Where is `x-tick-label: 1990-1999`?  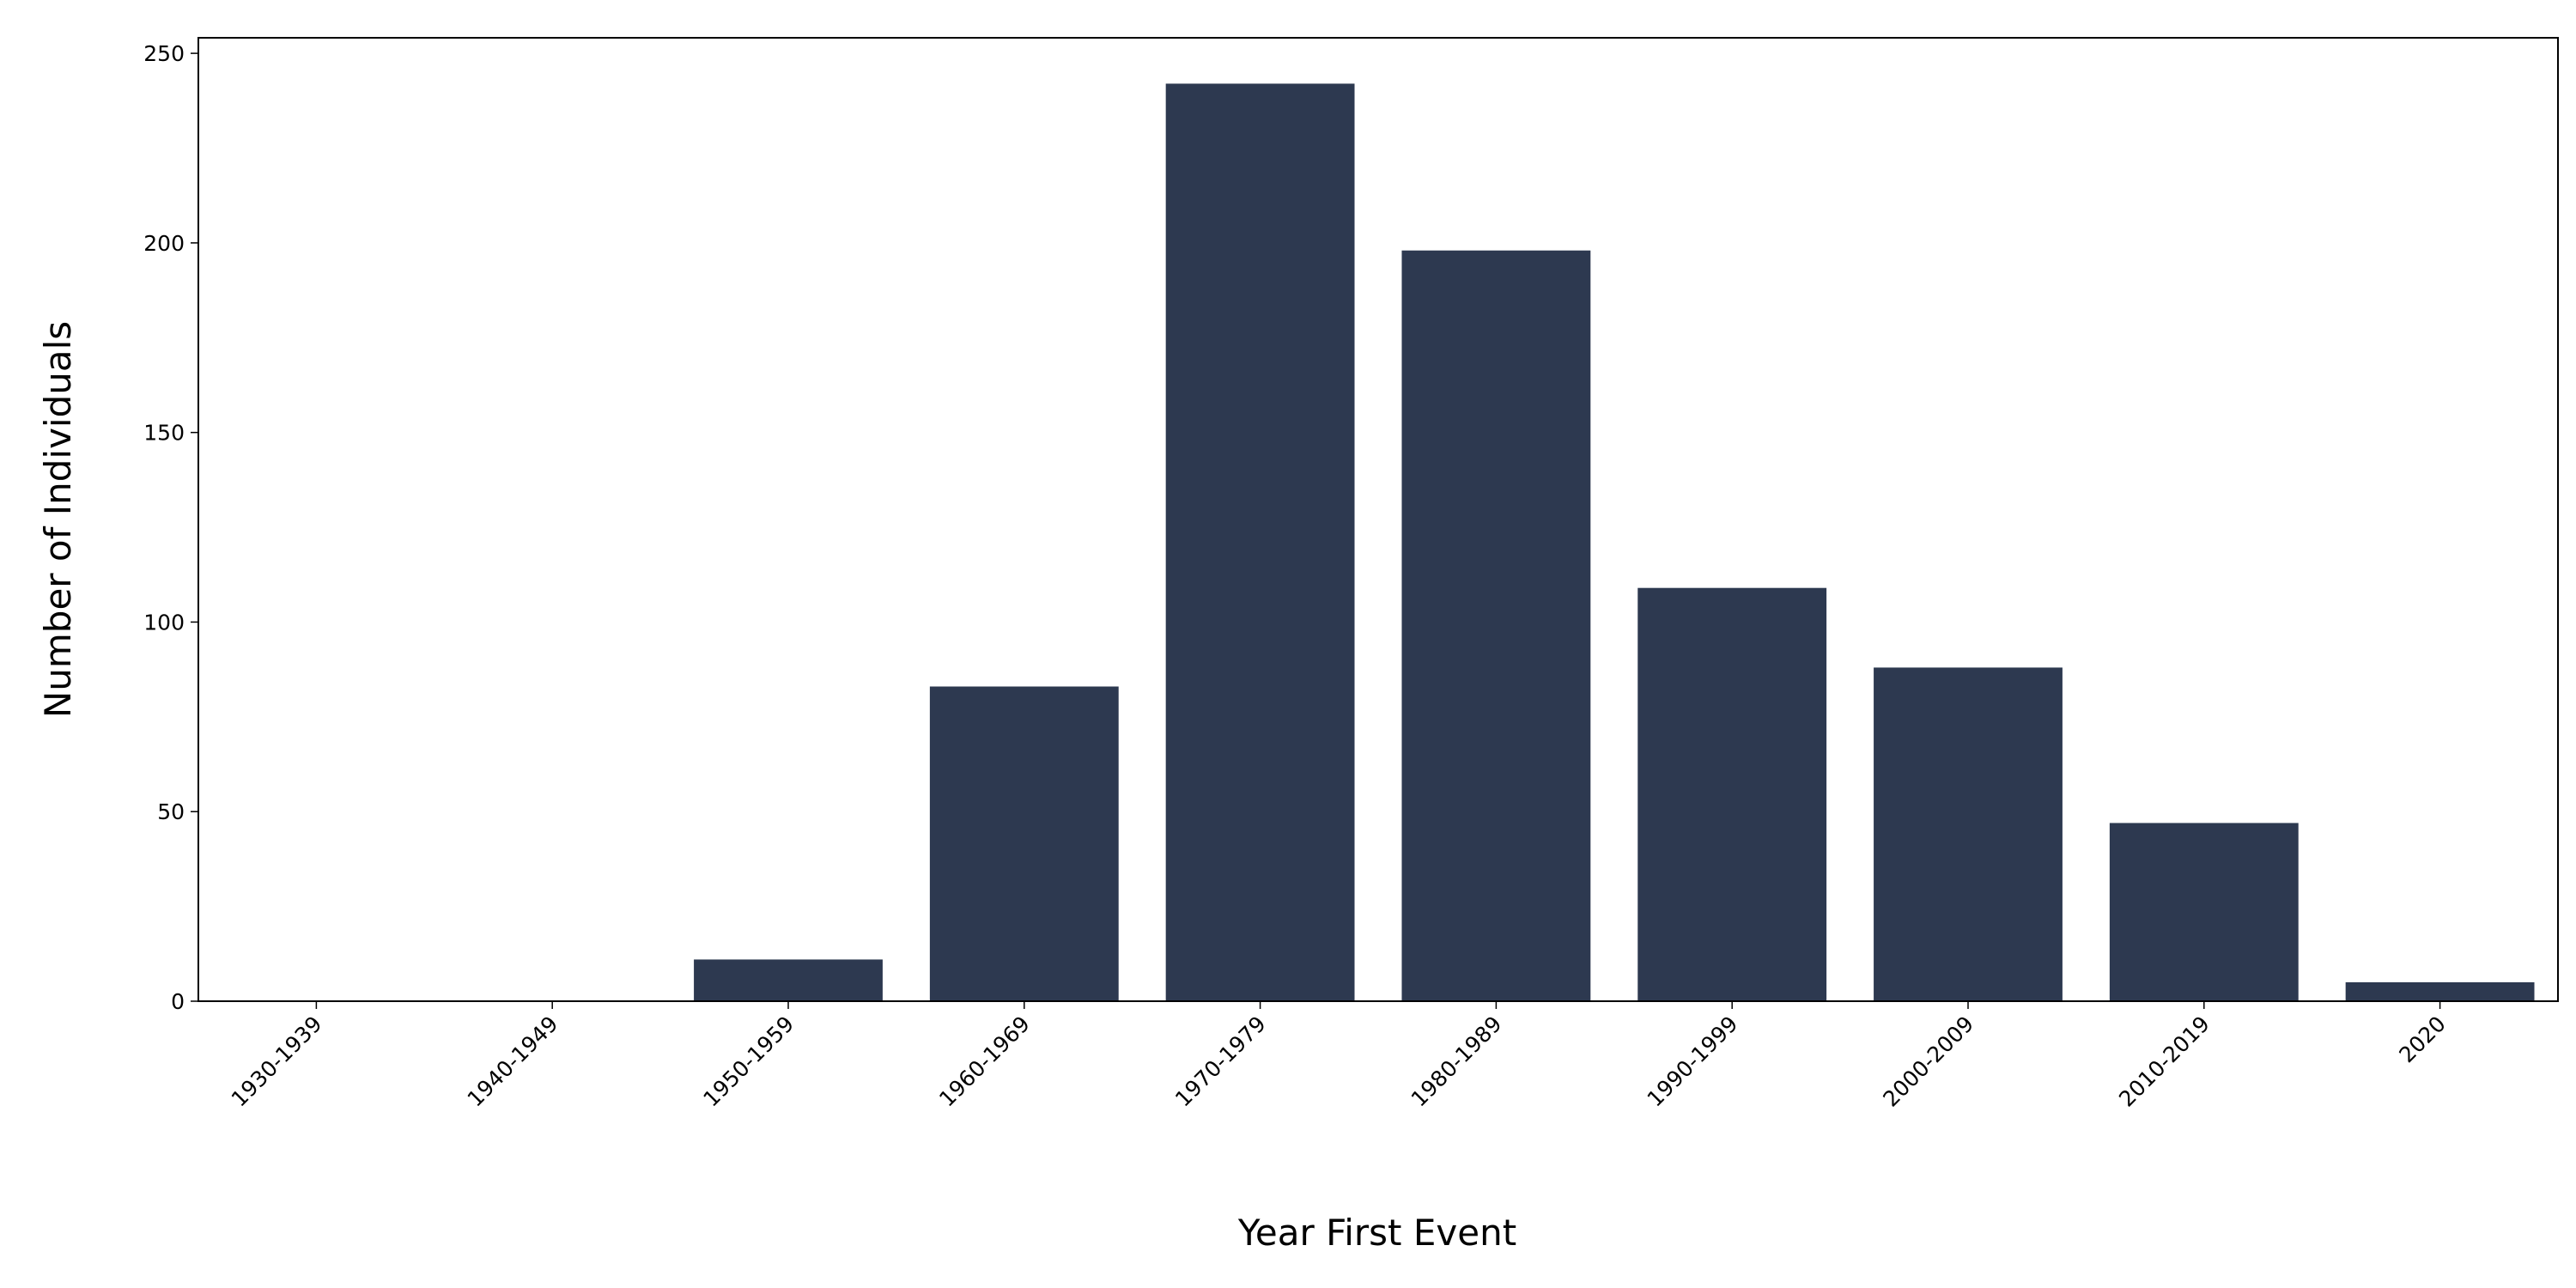
x-tick-label: 1990-1999 is located at coordinates (1693, 1062).